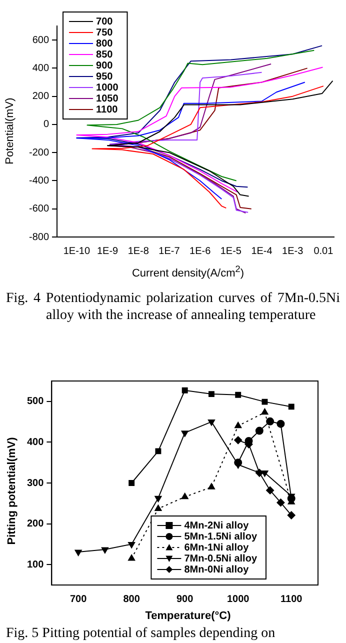 The width and height of the screenshot is (346, 643). Describe the element at coordinates (39, 152) in the screenshot. I see `y-tick-label: -200` at that location.